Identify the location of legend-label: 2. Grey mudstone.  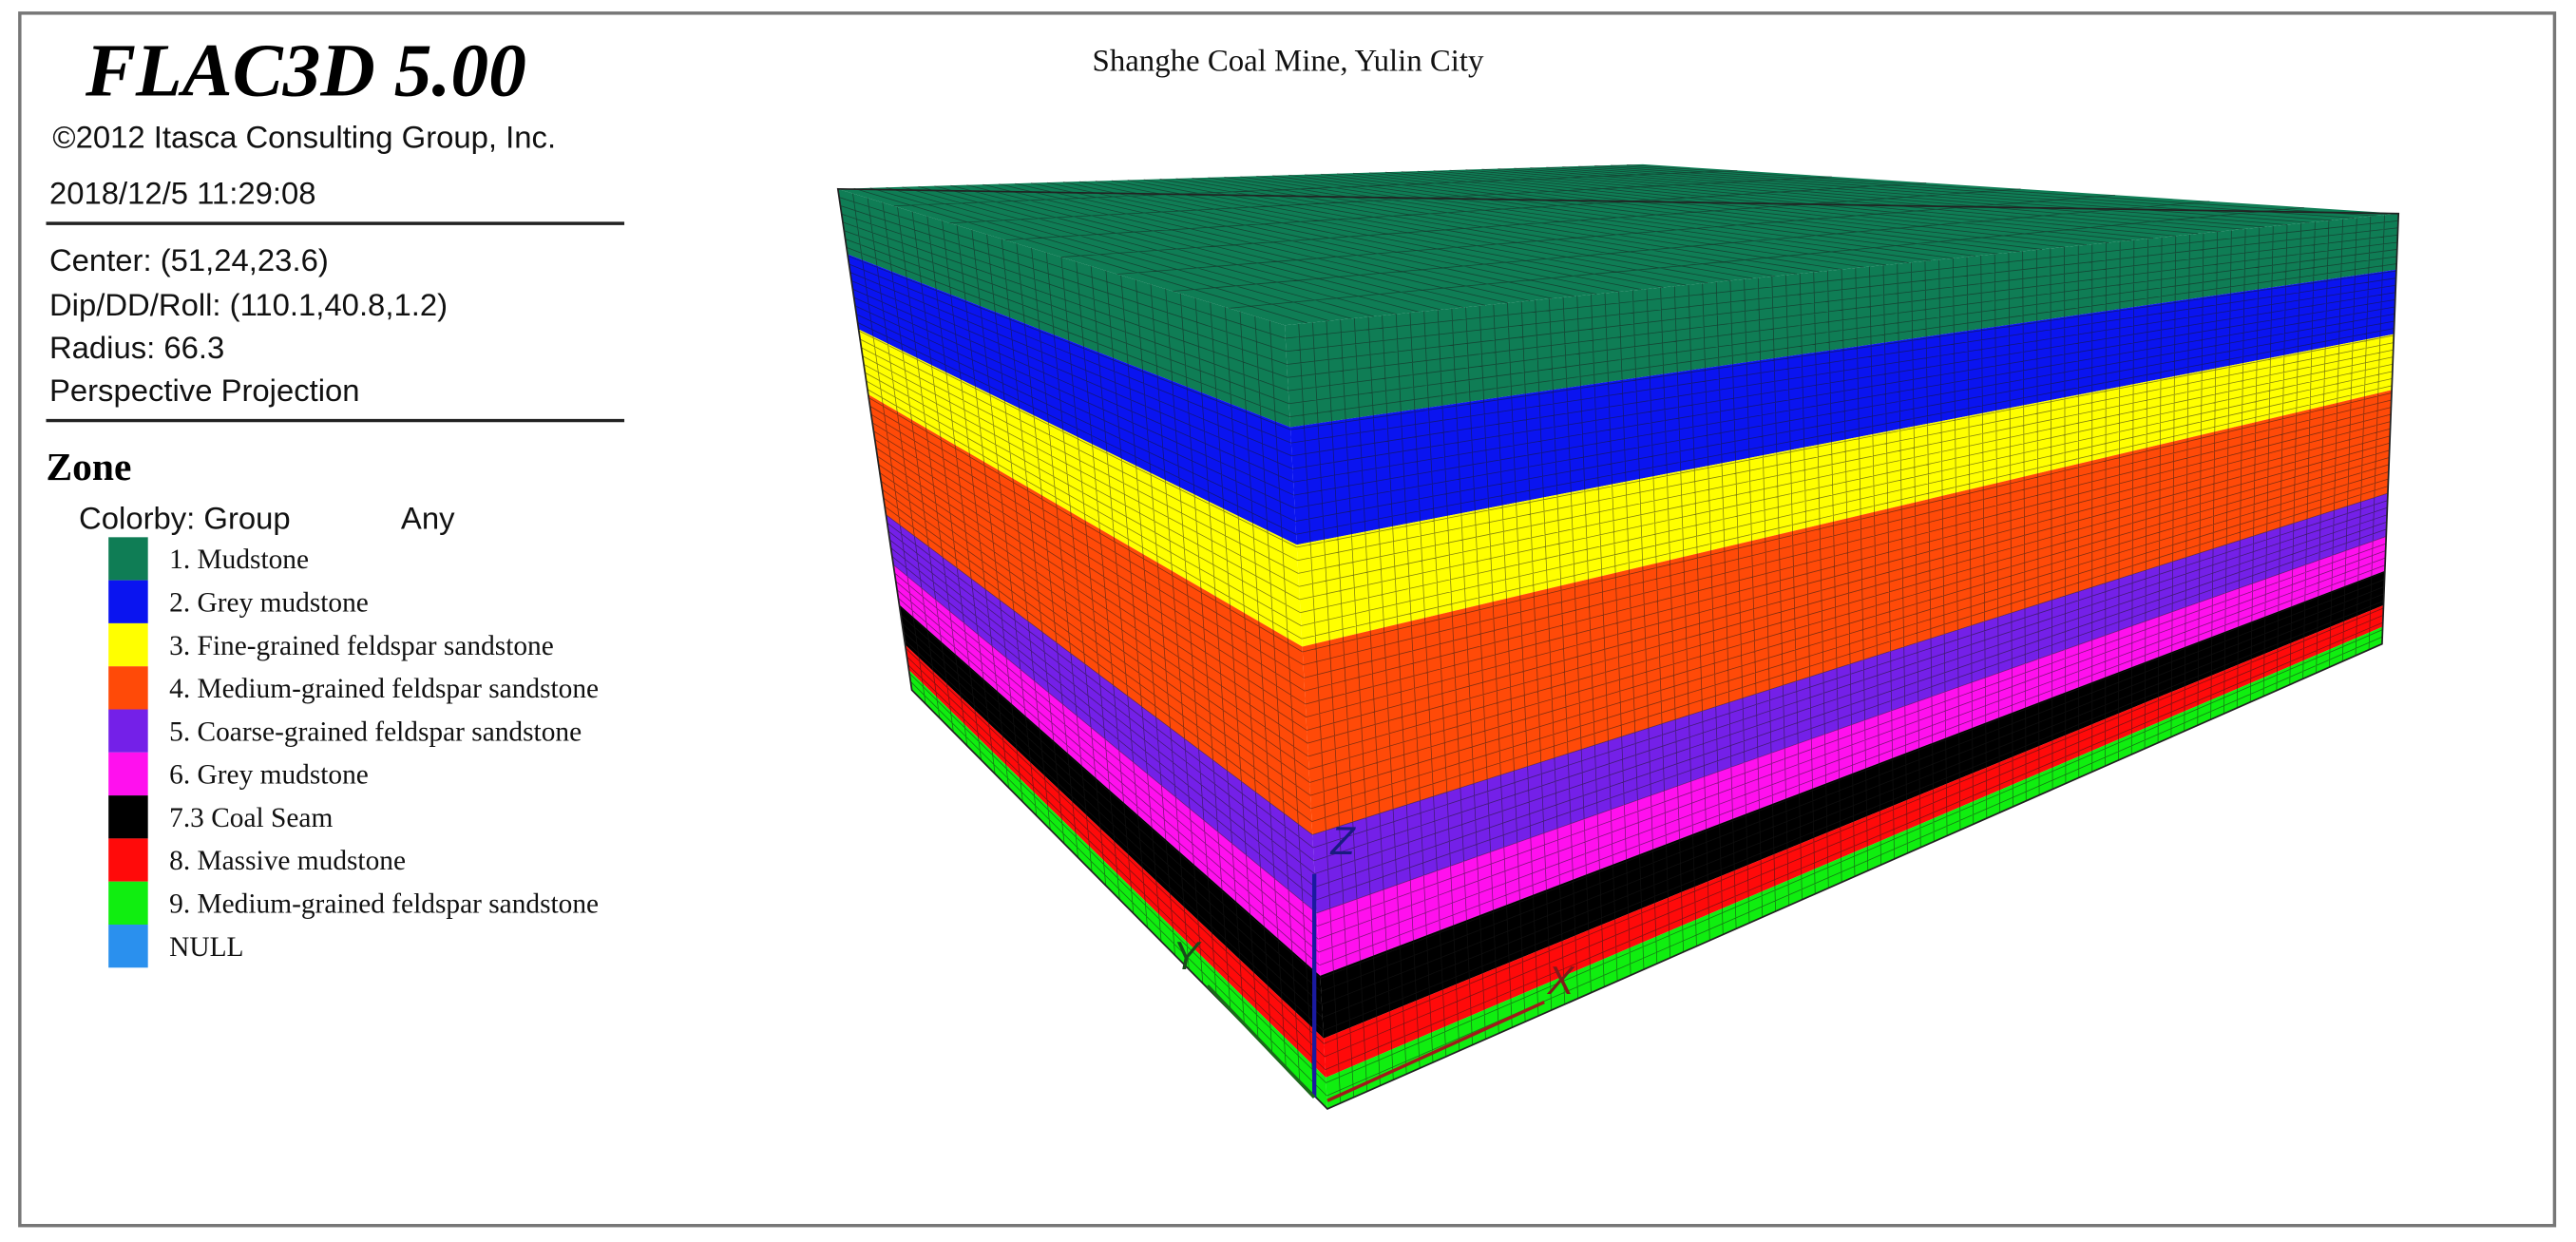
(269, 602).